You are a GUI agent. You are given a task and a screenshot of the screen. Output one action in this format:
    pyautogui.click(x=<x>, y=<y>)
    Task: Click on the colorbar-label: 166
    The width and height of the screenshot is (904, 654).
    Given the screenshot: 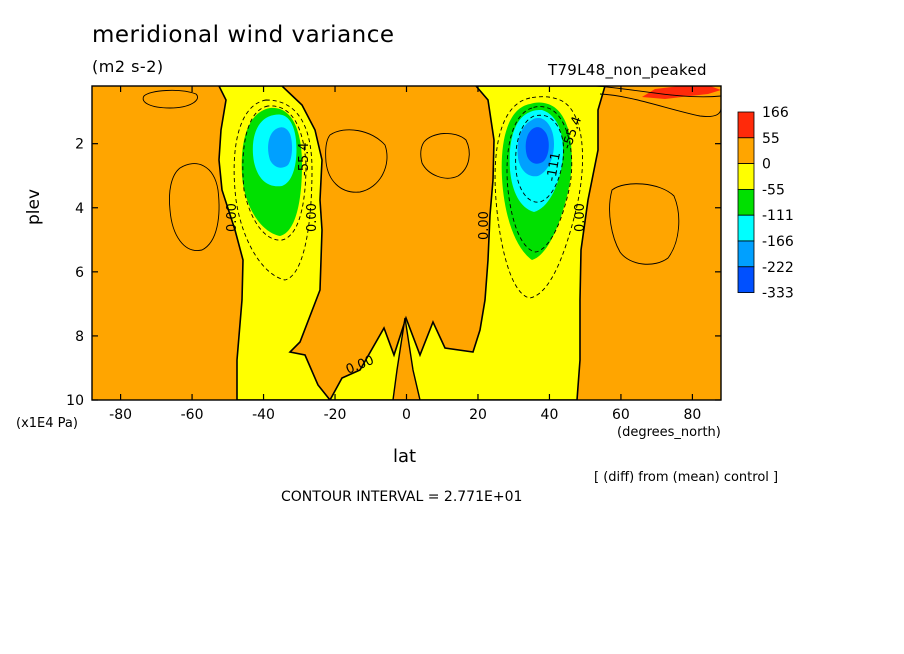 What is the action you would take?
    pyautogui.click(x=775, y=113)
    